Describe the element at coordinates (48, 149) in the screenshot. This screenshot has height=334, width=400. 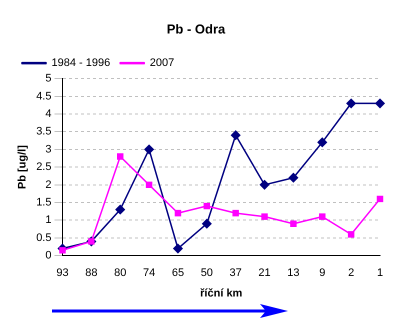
I see `y-tick-label: 3` at that location.